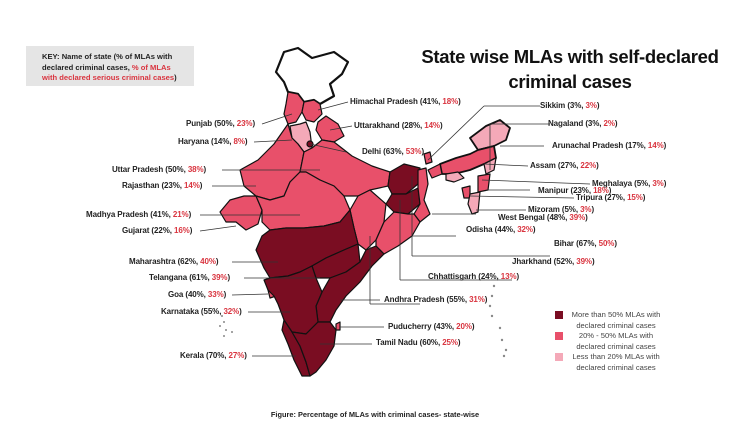  Describe the element at coordinates (585, 243) in the screenshot. I see `label-bihar: Bihar (67%, 50%)` at that location.